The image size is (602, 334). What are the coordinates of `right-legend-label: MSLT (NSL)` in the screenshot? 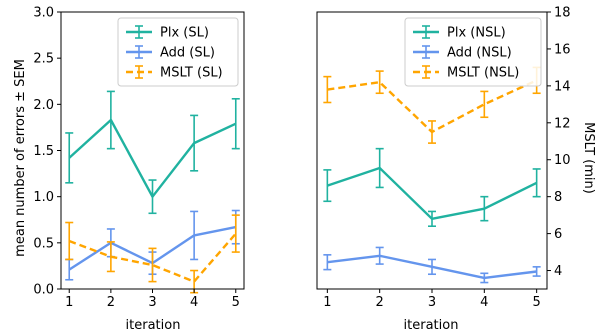 It's located at (483, 73).